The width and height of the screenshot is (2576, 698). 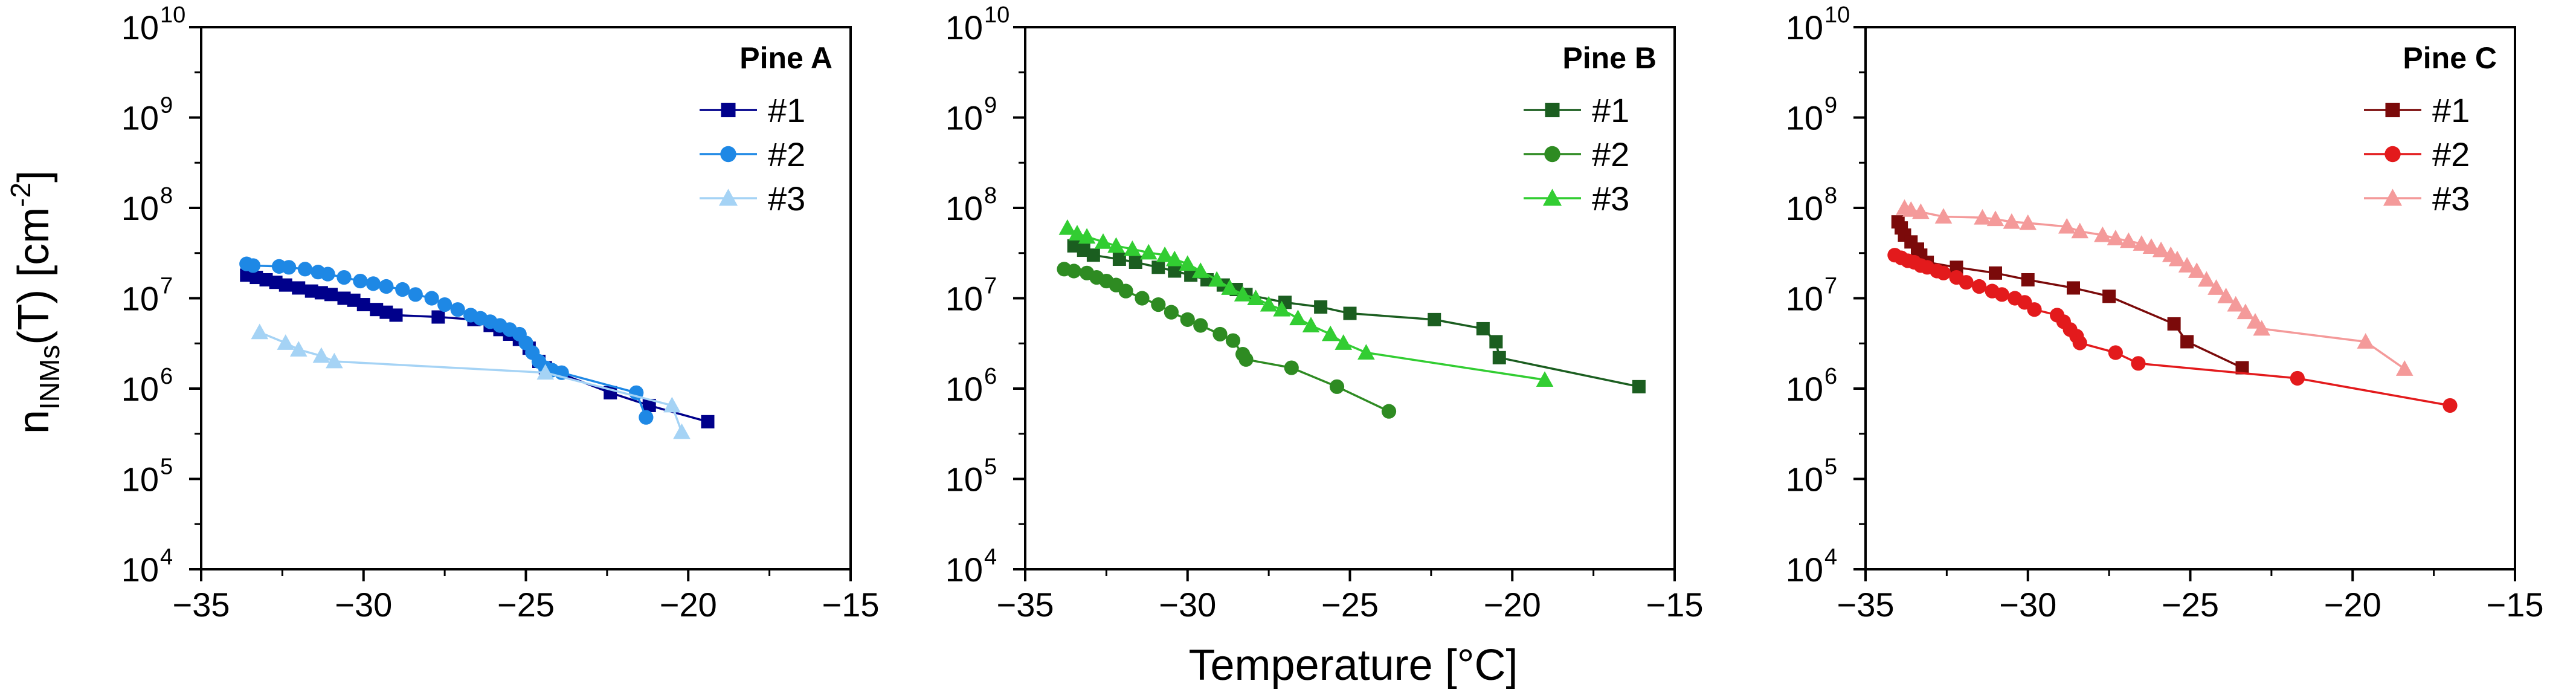 What do you see at coordinates (1675, 605) in the screenshot?
I see `x-tick-label: −15` at bounding box center [1675, 605].